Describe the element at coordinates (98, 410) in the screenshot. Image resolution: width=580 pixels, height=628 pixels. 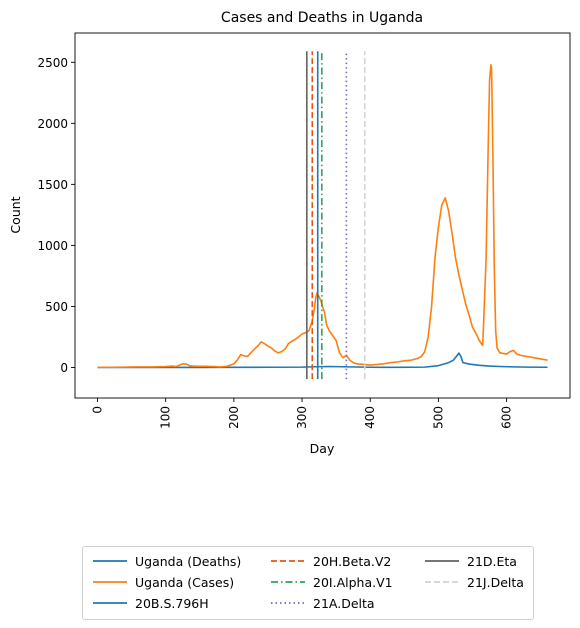
I see `x-tick-label-0: 0` at that location.